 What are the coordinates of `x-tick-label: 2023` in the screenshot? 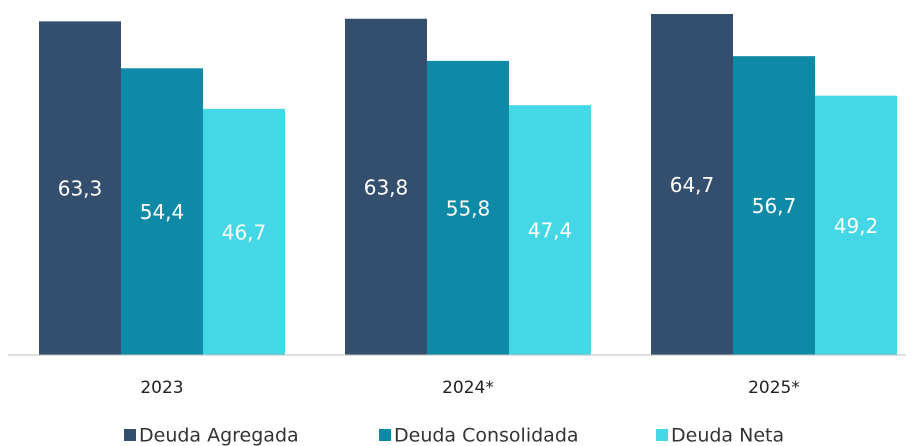 It's located at (161, 388).